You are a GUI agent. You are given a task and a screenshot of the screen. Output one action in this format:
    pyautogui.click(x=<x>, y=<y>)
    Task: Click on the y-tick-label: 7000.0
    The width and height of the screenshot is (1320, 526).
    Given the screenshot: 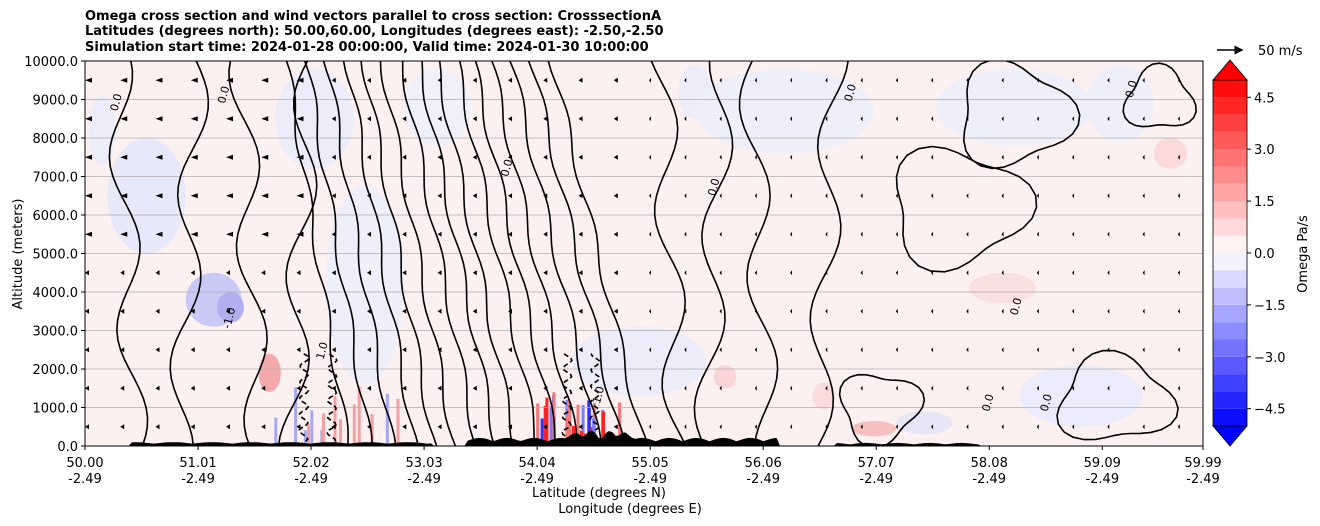 What is the action you would take?
    pyautogui.click(x=56, y=178)
    